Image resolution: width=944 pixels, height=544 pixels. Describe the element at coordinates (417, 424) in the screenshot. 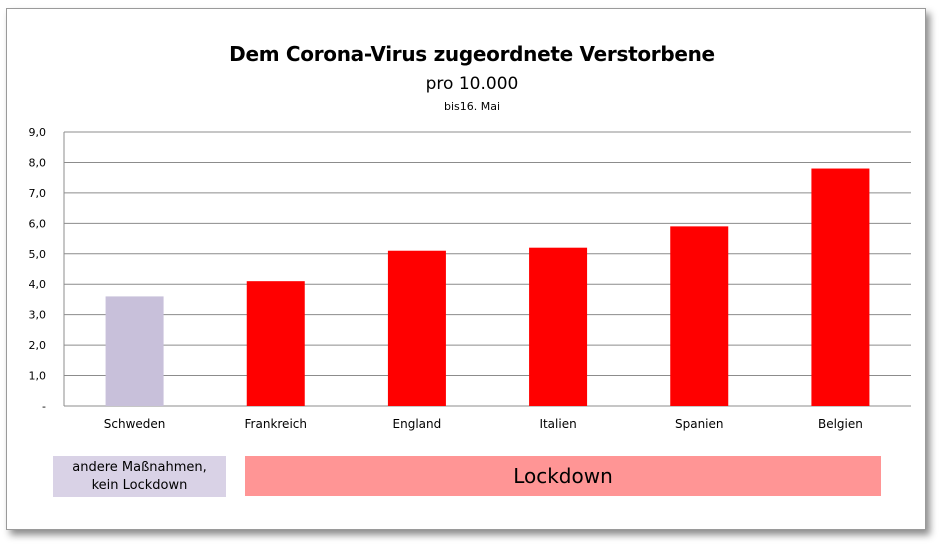

I see `x-tick-label: England` at that location.